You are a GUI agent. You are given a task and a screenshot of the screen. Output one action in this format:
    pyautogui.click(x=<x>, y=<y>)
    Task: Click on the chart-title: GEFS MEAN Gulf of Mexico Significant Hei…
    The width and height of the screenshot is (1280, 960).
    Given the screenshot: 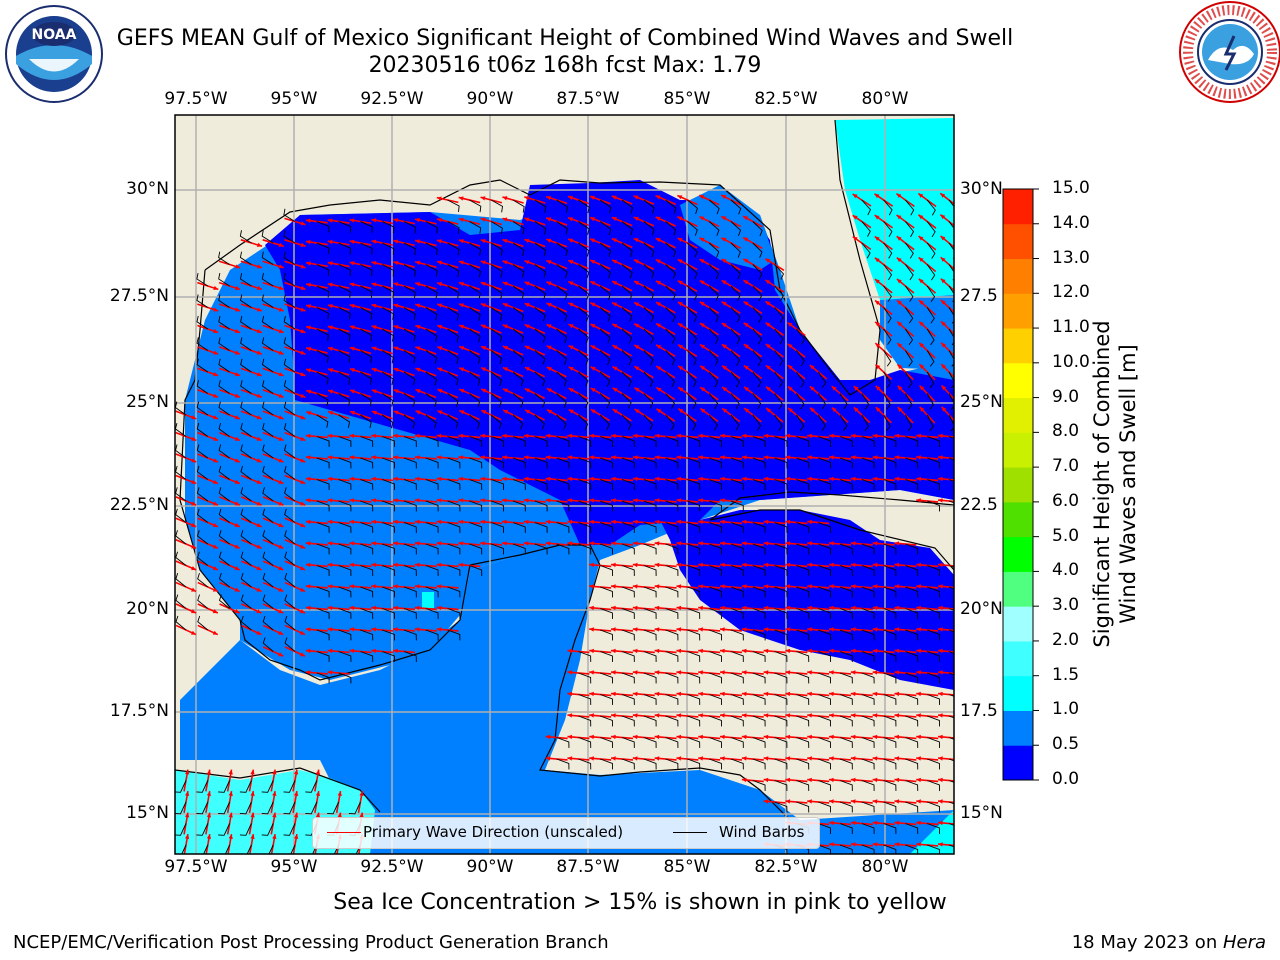 What is the action you would take?
    pyautogui.click(x=565, y=38)
    